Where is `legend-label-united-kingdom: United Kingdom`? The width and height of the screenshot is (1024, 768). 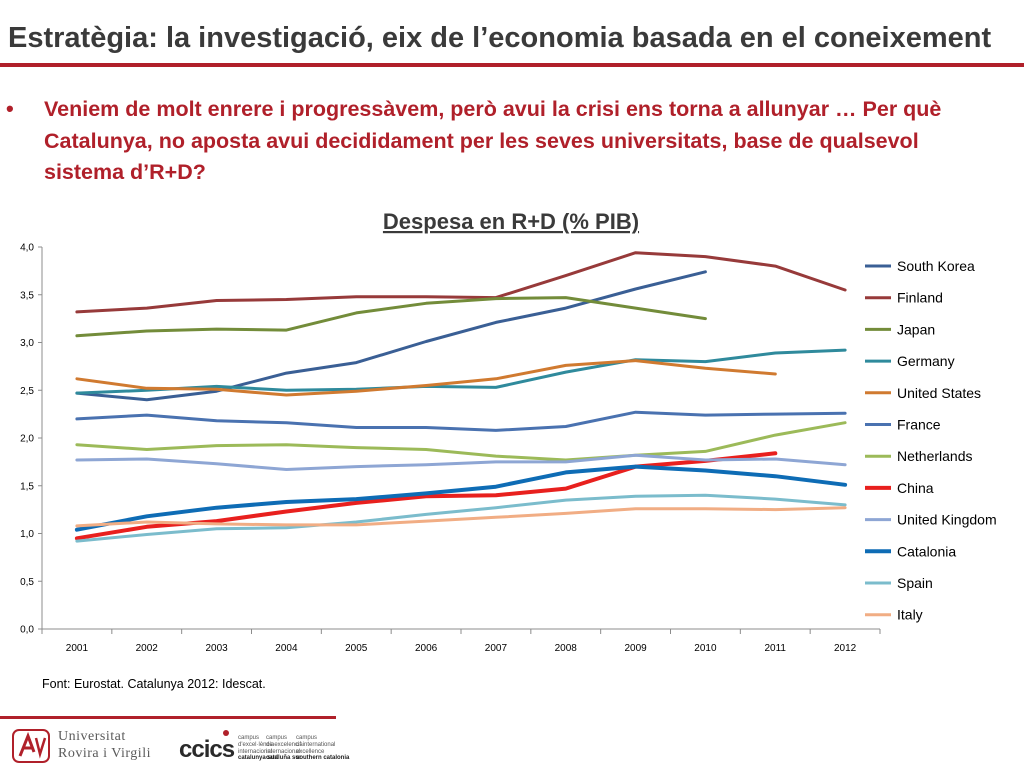 legend-label-united-kingdom: United Kingdom is located at coordinates (947, 520).